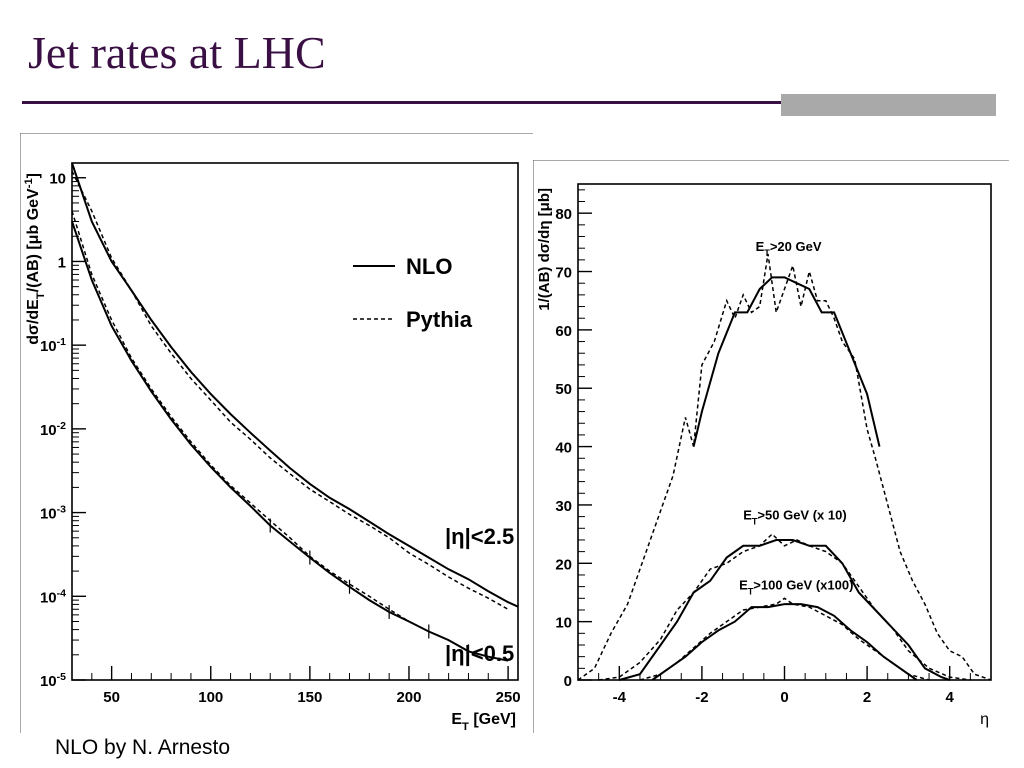  What do you see at coordinates (984, 719) in the screenshot?
I see `x-axis-label: η` at bounding box center [984, 719].